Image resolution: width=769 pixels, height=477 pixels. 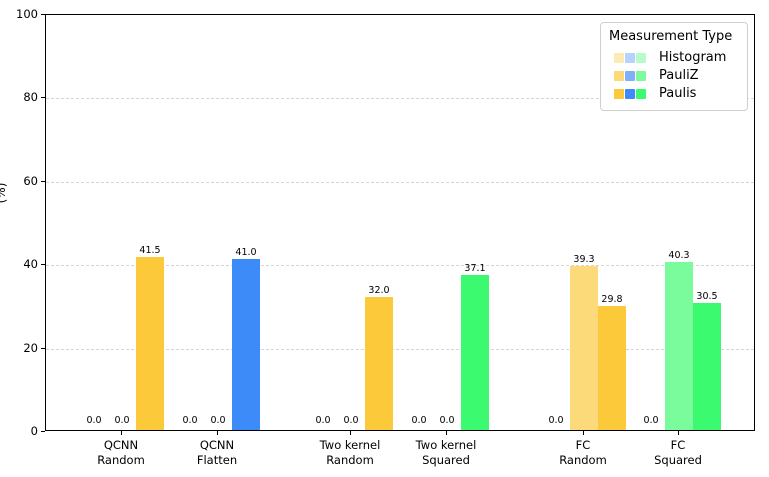 I want to click on y-tick-label: 20, so click(x=30, y=347).